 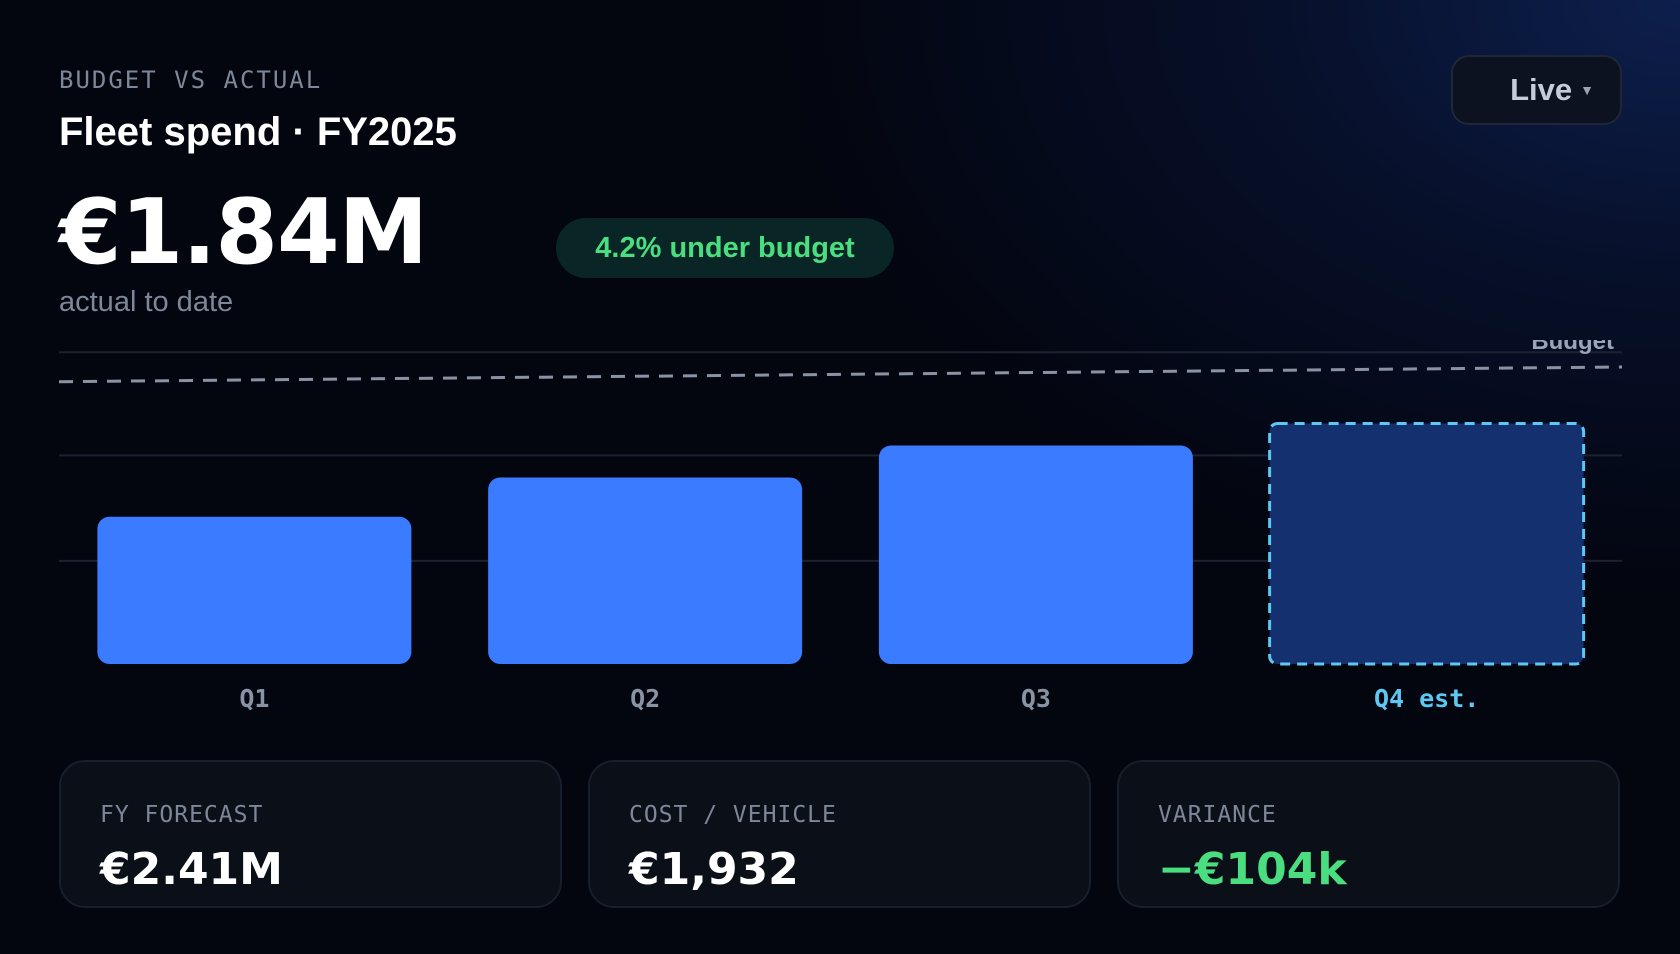 What do you see at coordinates (1587, 90) in the screenshot?
I see `chevron-down-icon: ▼` at bounding box center [1587, 90].